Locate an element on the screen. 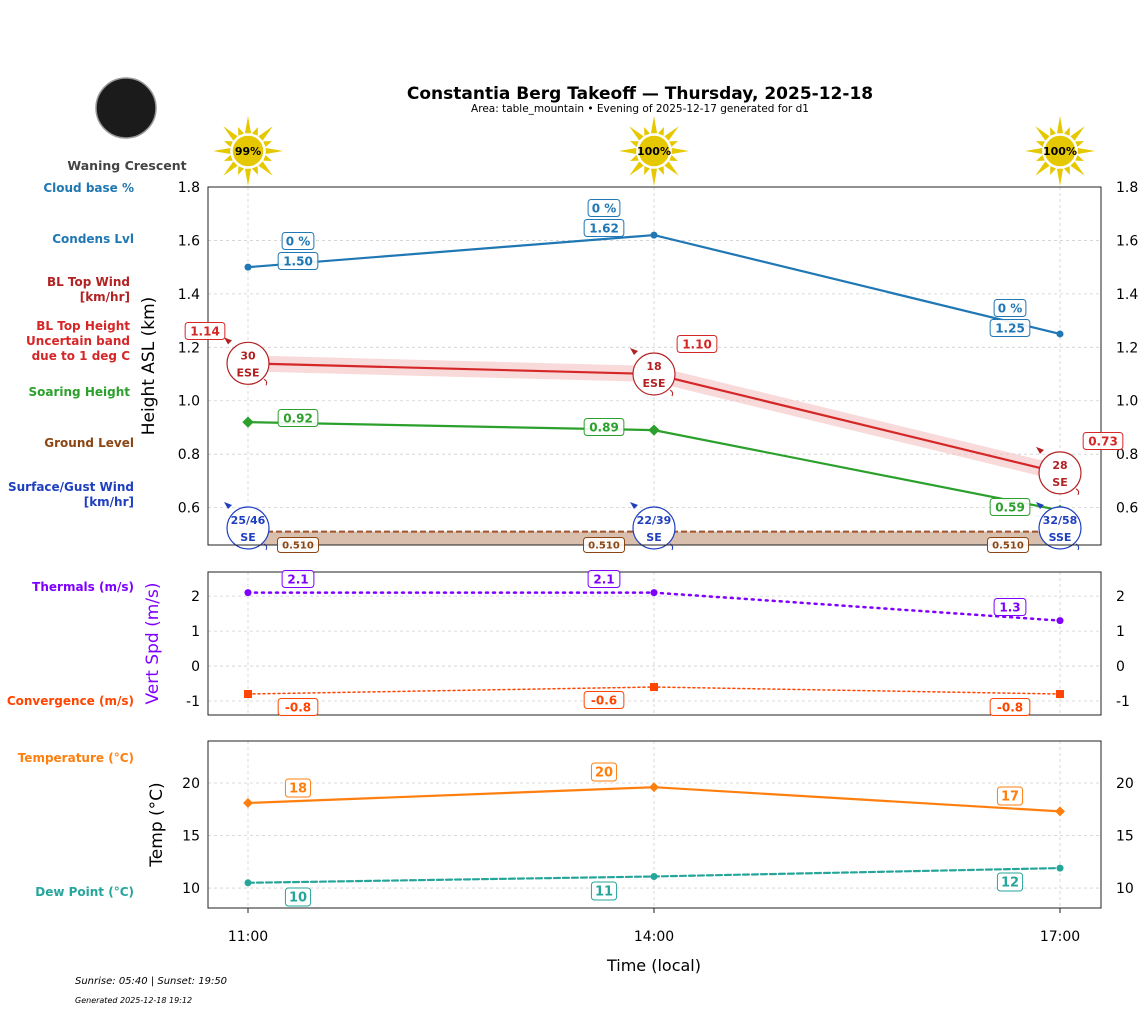 Image resolution: width=1147 pixels, height=1011 pixels. label-bl-height-1: BL Top Height is located at coordinates (83, 326).